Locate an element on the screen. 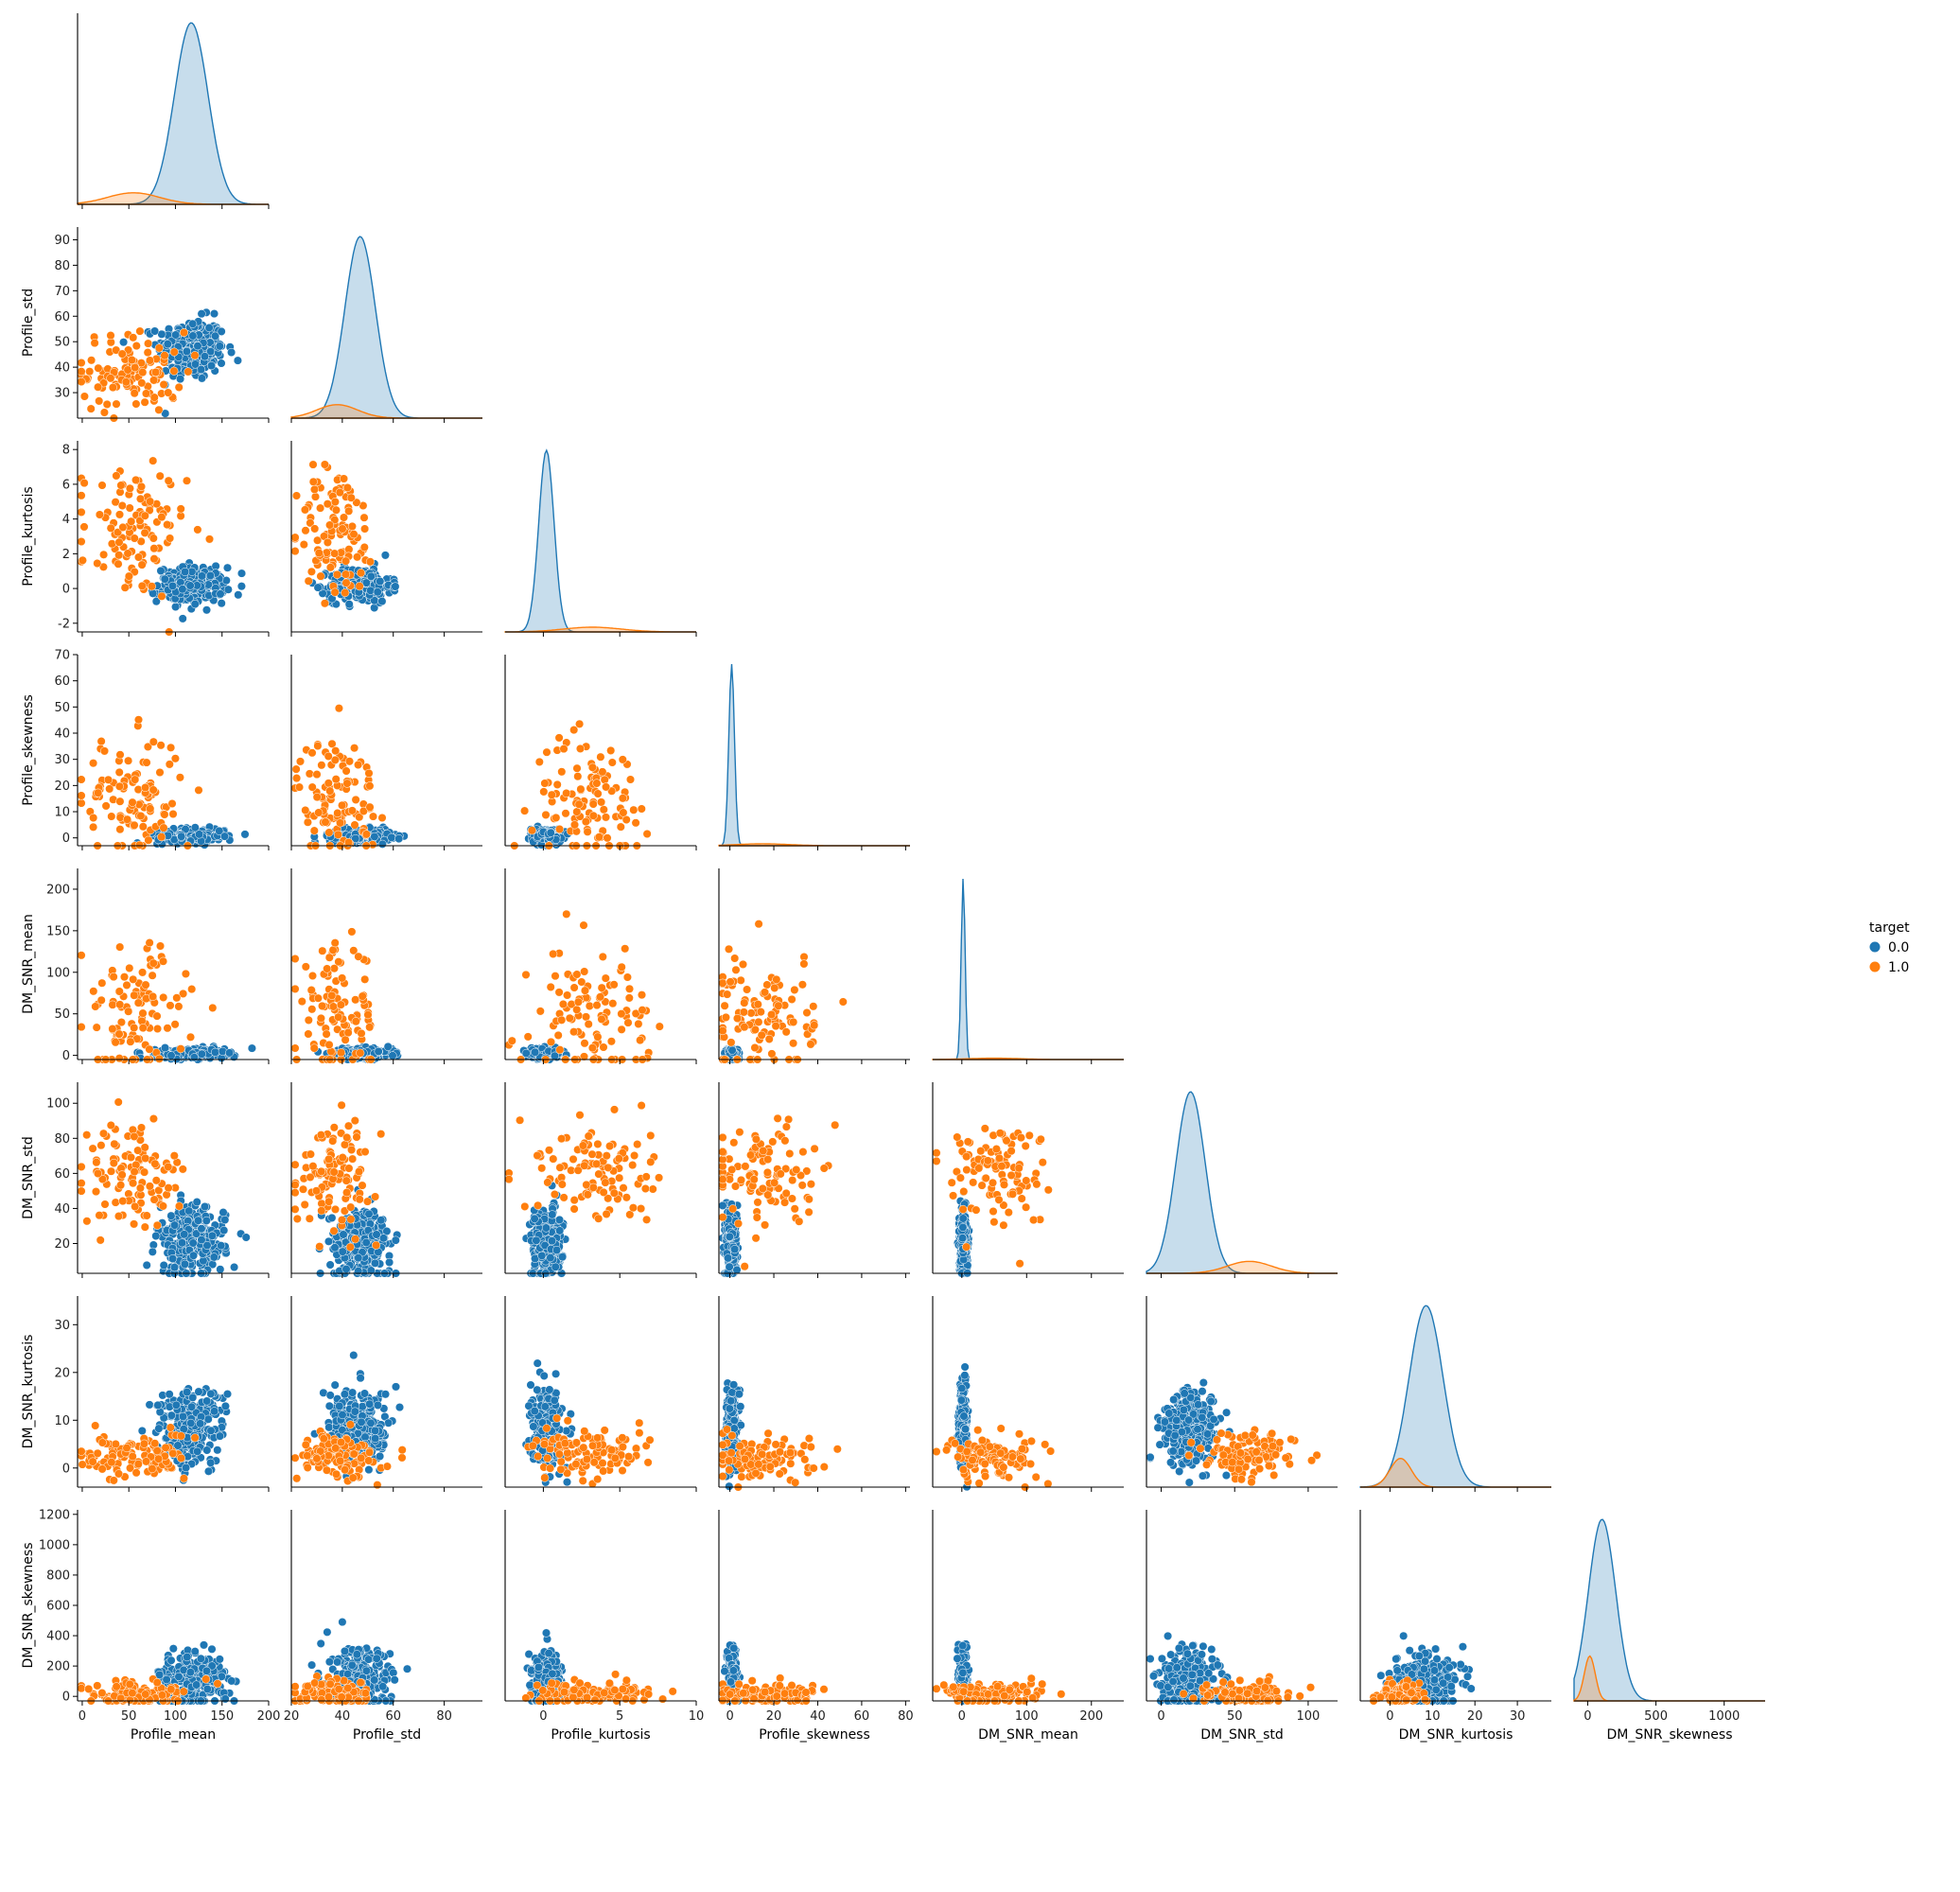 This screenshot has width=1960, height=1892. panel-DM_SNR_std-vs-Profile_std is located at coordinates (386, 1180).